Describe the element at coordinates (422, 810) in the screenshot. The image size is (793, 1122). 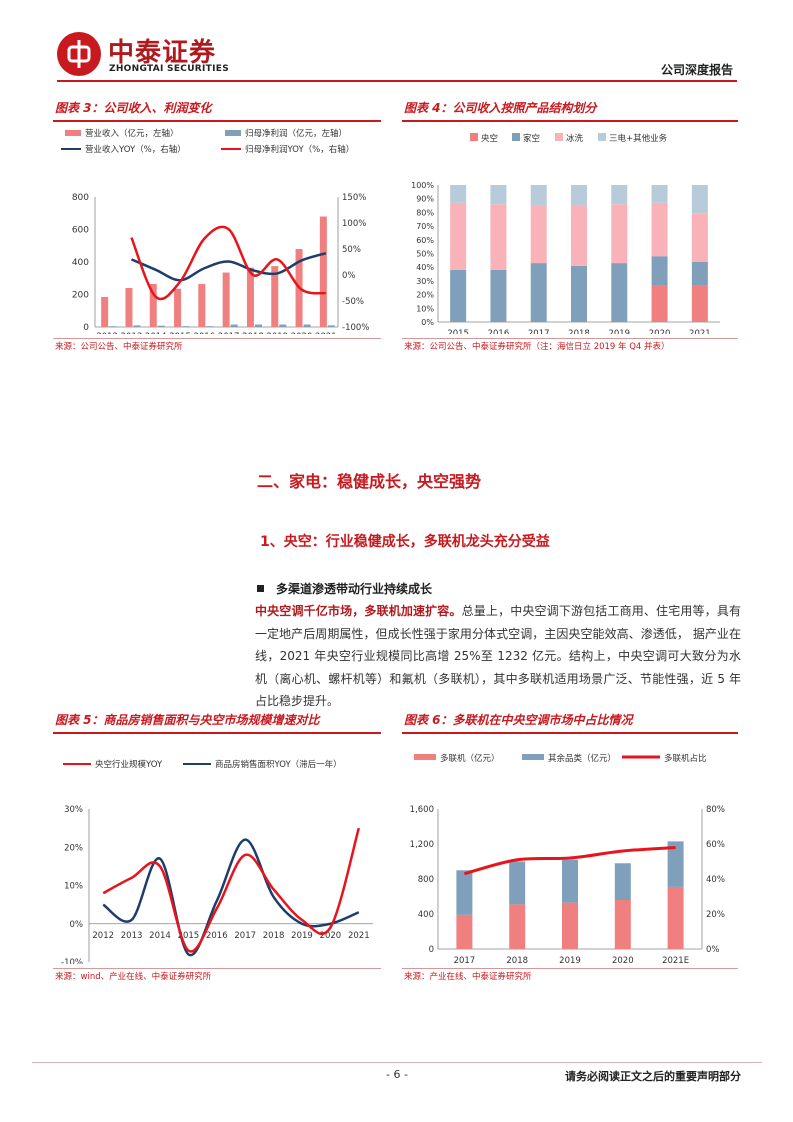
I see `y-tick-left: 1,600` at that location.